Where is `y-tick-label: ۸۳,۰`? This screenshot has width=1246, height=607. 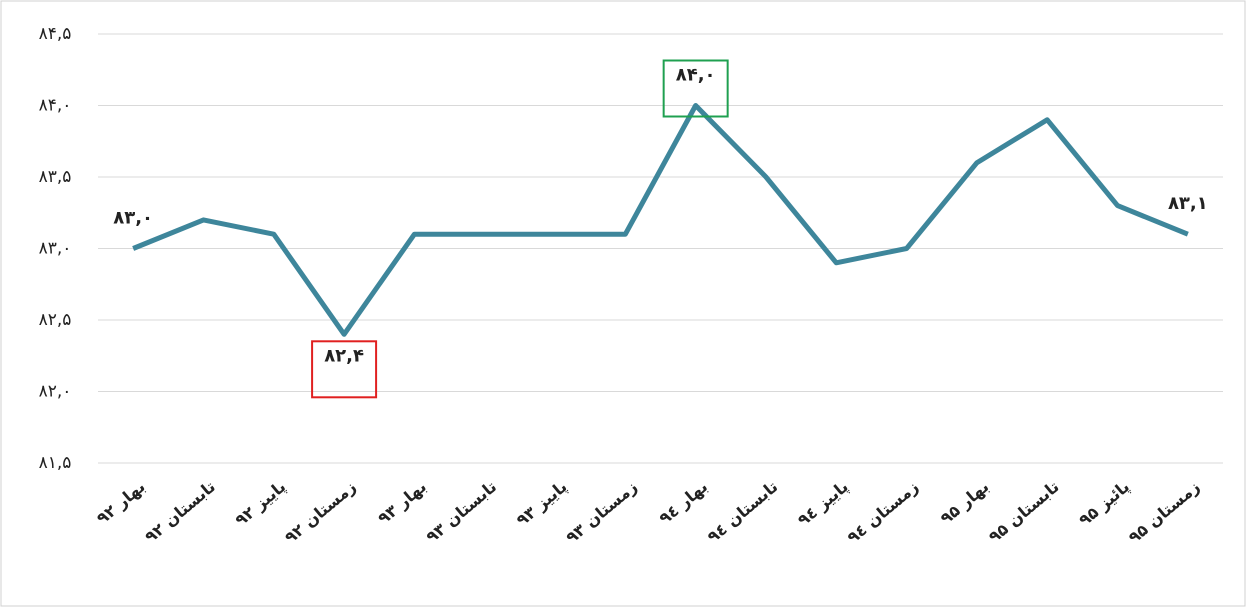
y-tick-label: ۸۳,۰ is located at coordinates (55, 249).